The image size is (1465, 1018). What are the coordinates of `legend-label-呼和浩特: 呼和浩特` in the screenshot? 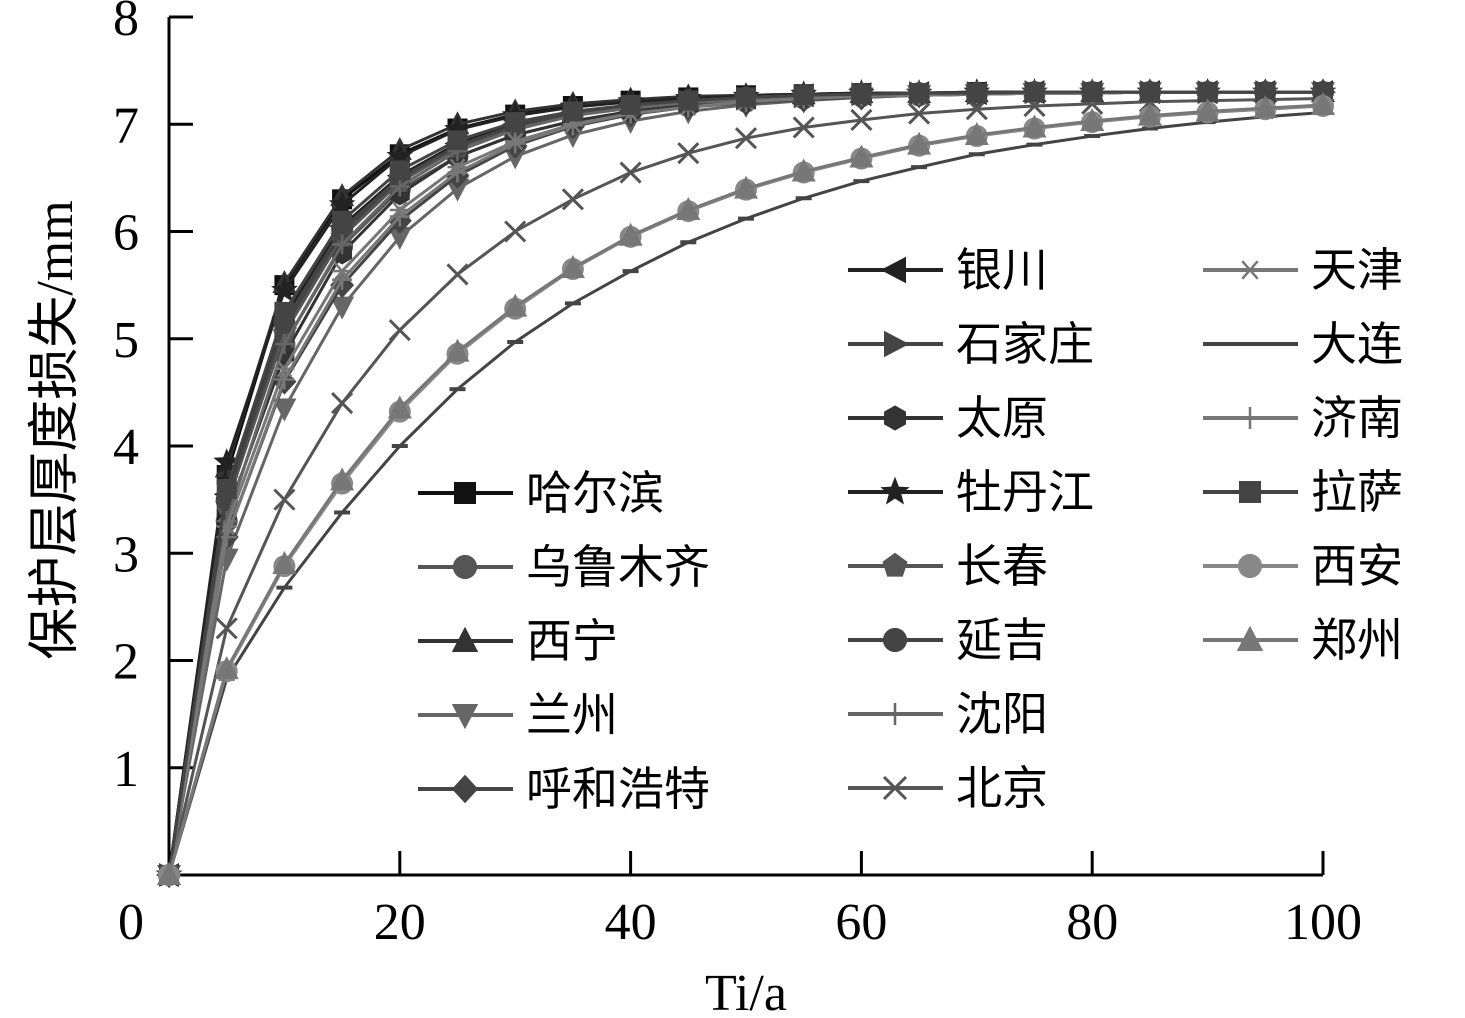 It's located at (618, 789).